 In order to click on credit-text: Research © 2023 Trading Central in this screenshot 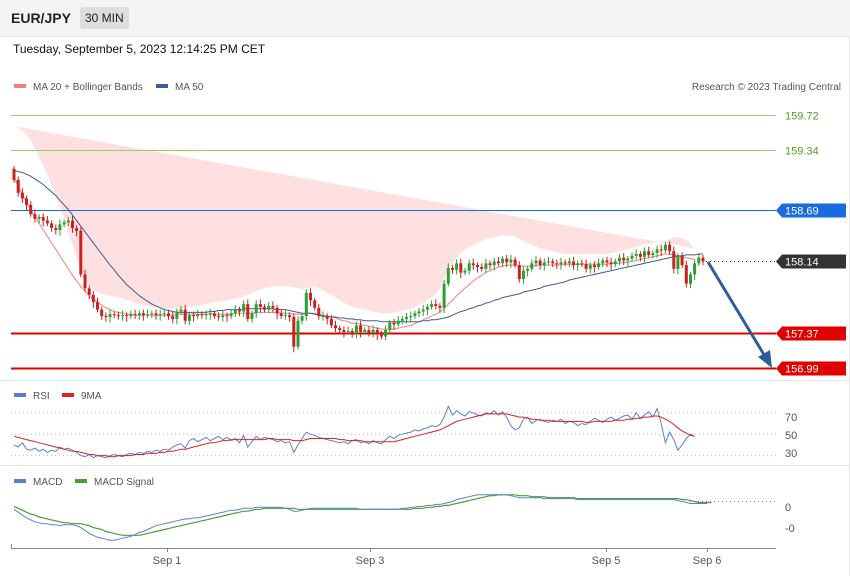, I will do `click(766, 87)`.